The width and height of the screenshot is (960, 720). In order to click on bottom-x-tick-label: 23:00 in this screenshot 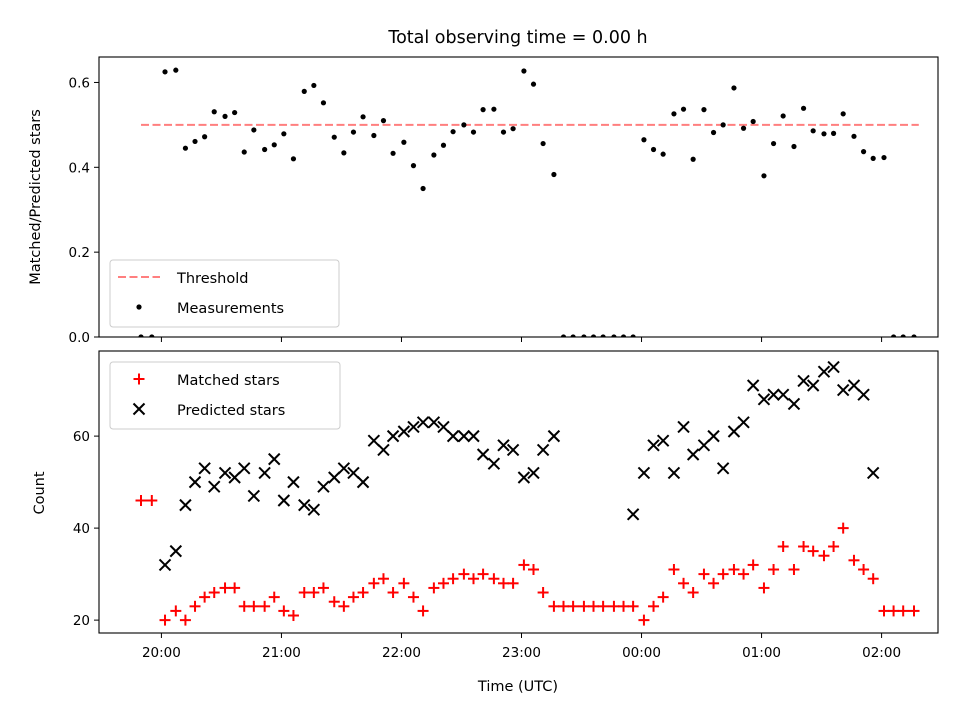, I will do `click(521, 653)`.